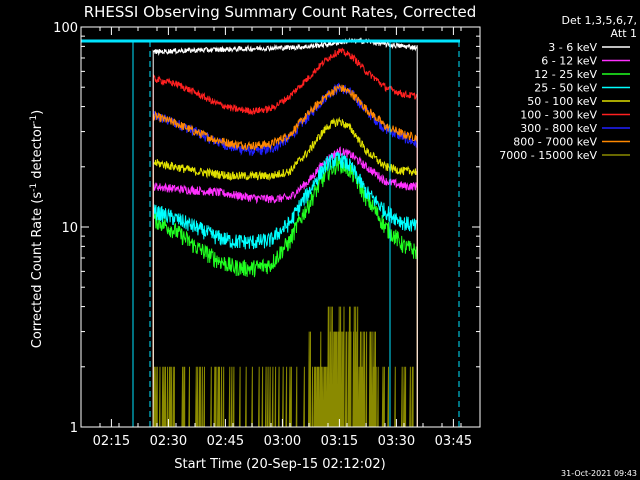  Describe the element at coordinates (339, 441) in the screenshot. I see `x-tick-label: 03:15` at that location.